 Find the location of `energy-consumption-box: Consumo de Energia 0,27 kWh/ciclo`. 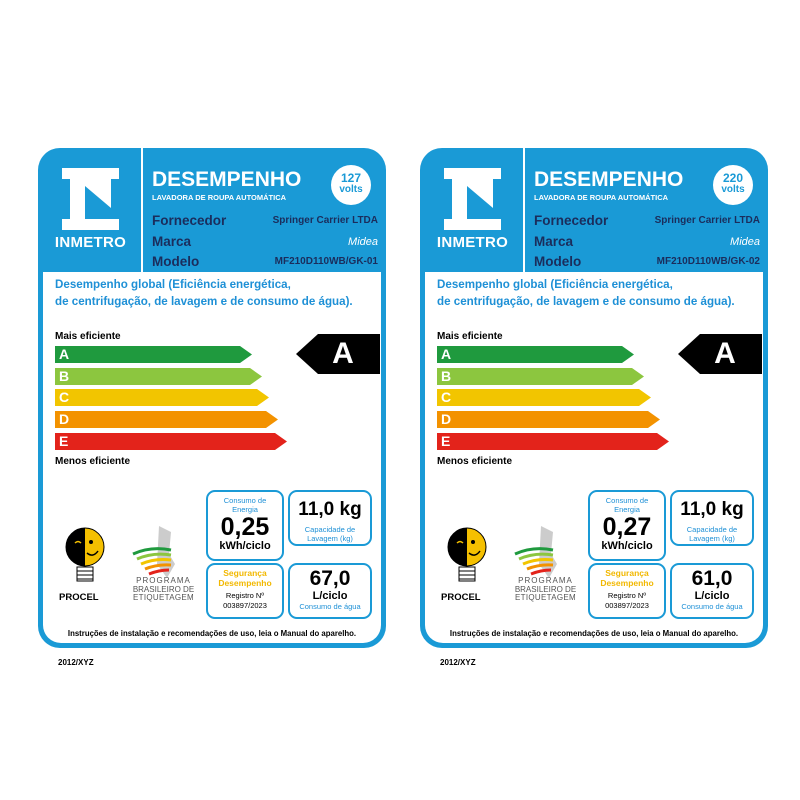

energy-consumption-box: Consumo de Energia 0,27 kWh/ciclo is located at coordinates (627, 525).